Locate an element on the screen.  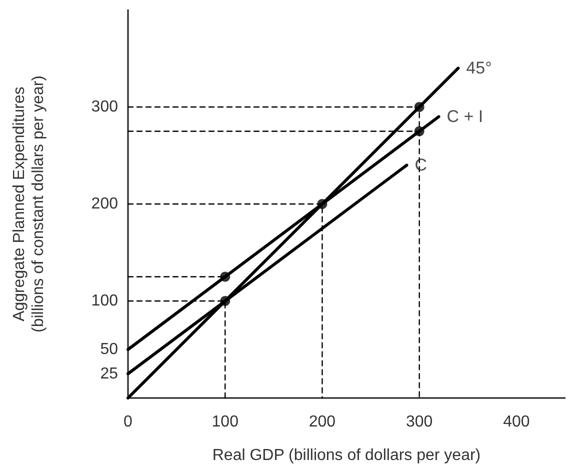
x-tick-label: 300 is located at coordinates (419, 422).